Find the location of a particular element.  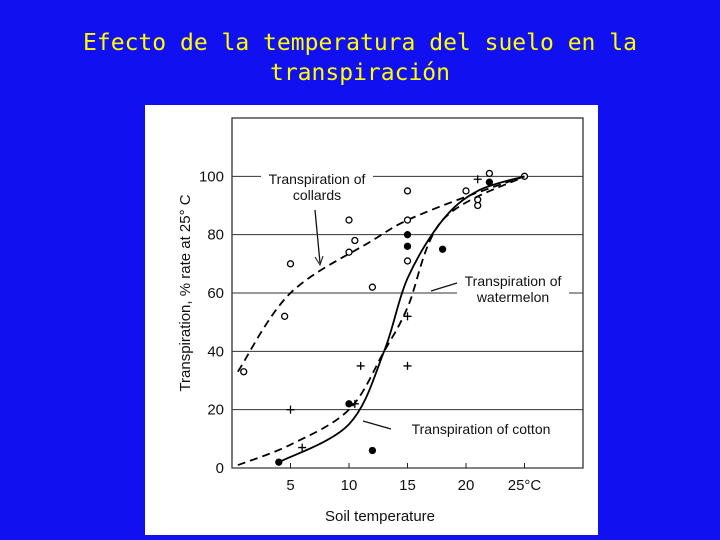

series-annotation: Transpiration of watermelon is located at coordinates (513, 289).